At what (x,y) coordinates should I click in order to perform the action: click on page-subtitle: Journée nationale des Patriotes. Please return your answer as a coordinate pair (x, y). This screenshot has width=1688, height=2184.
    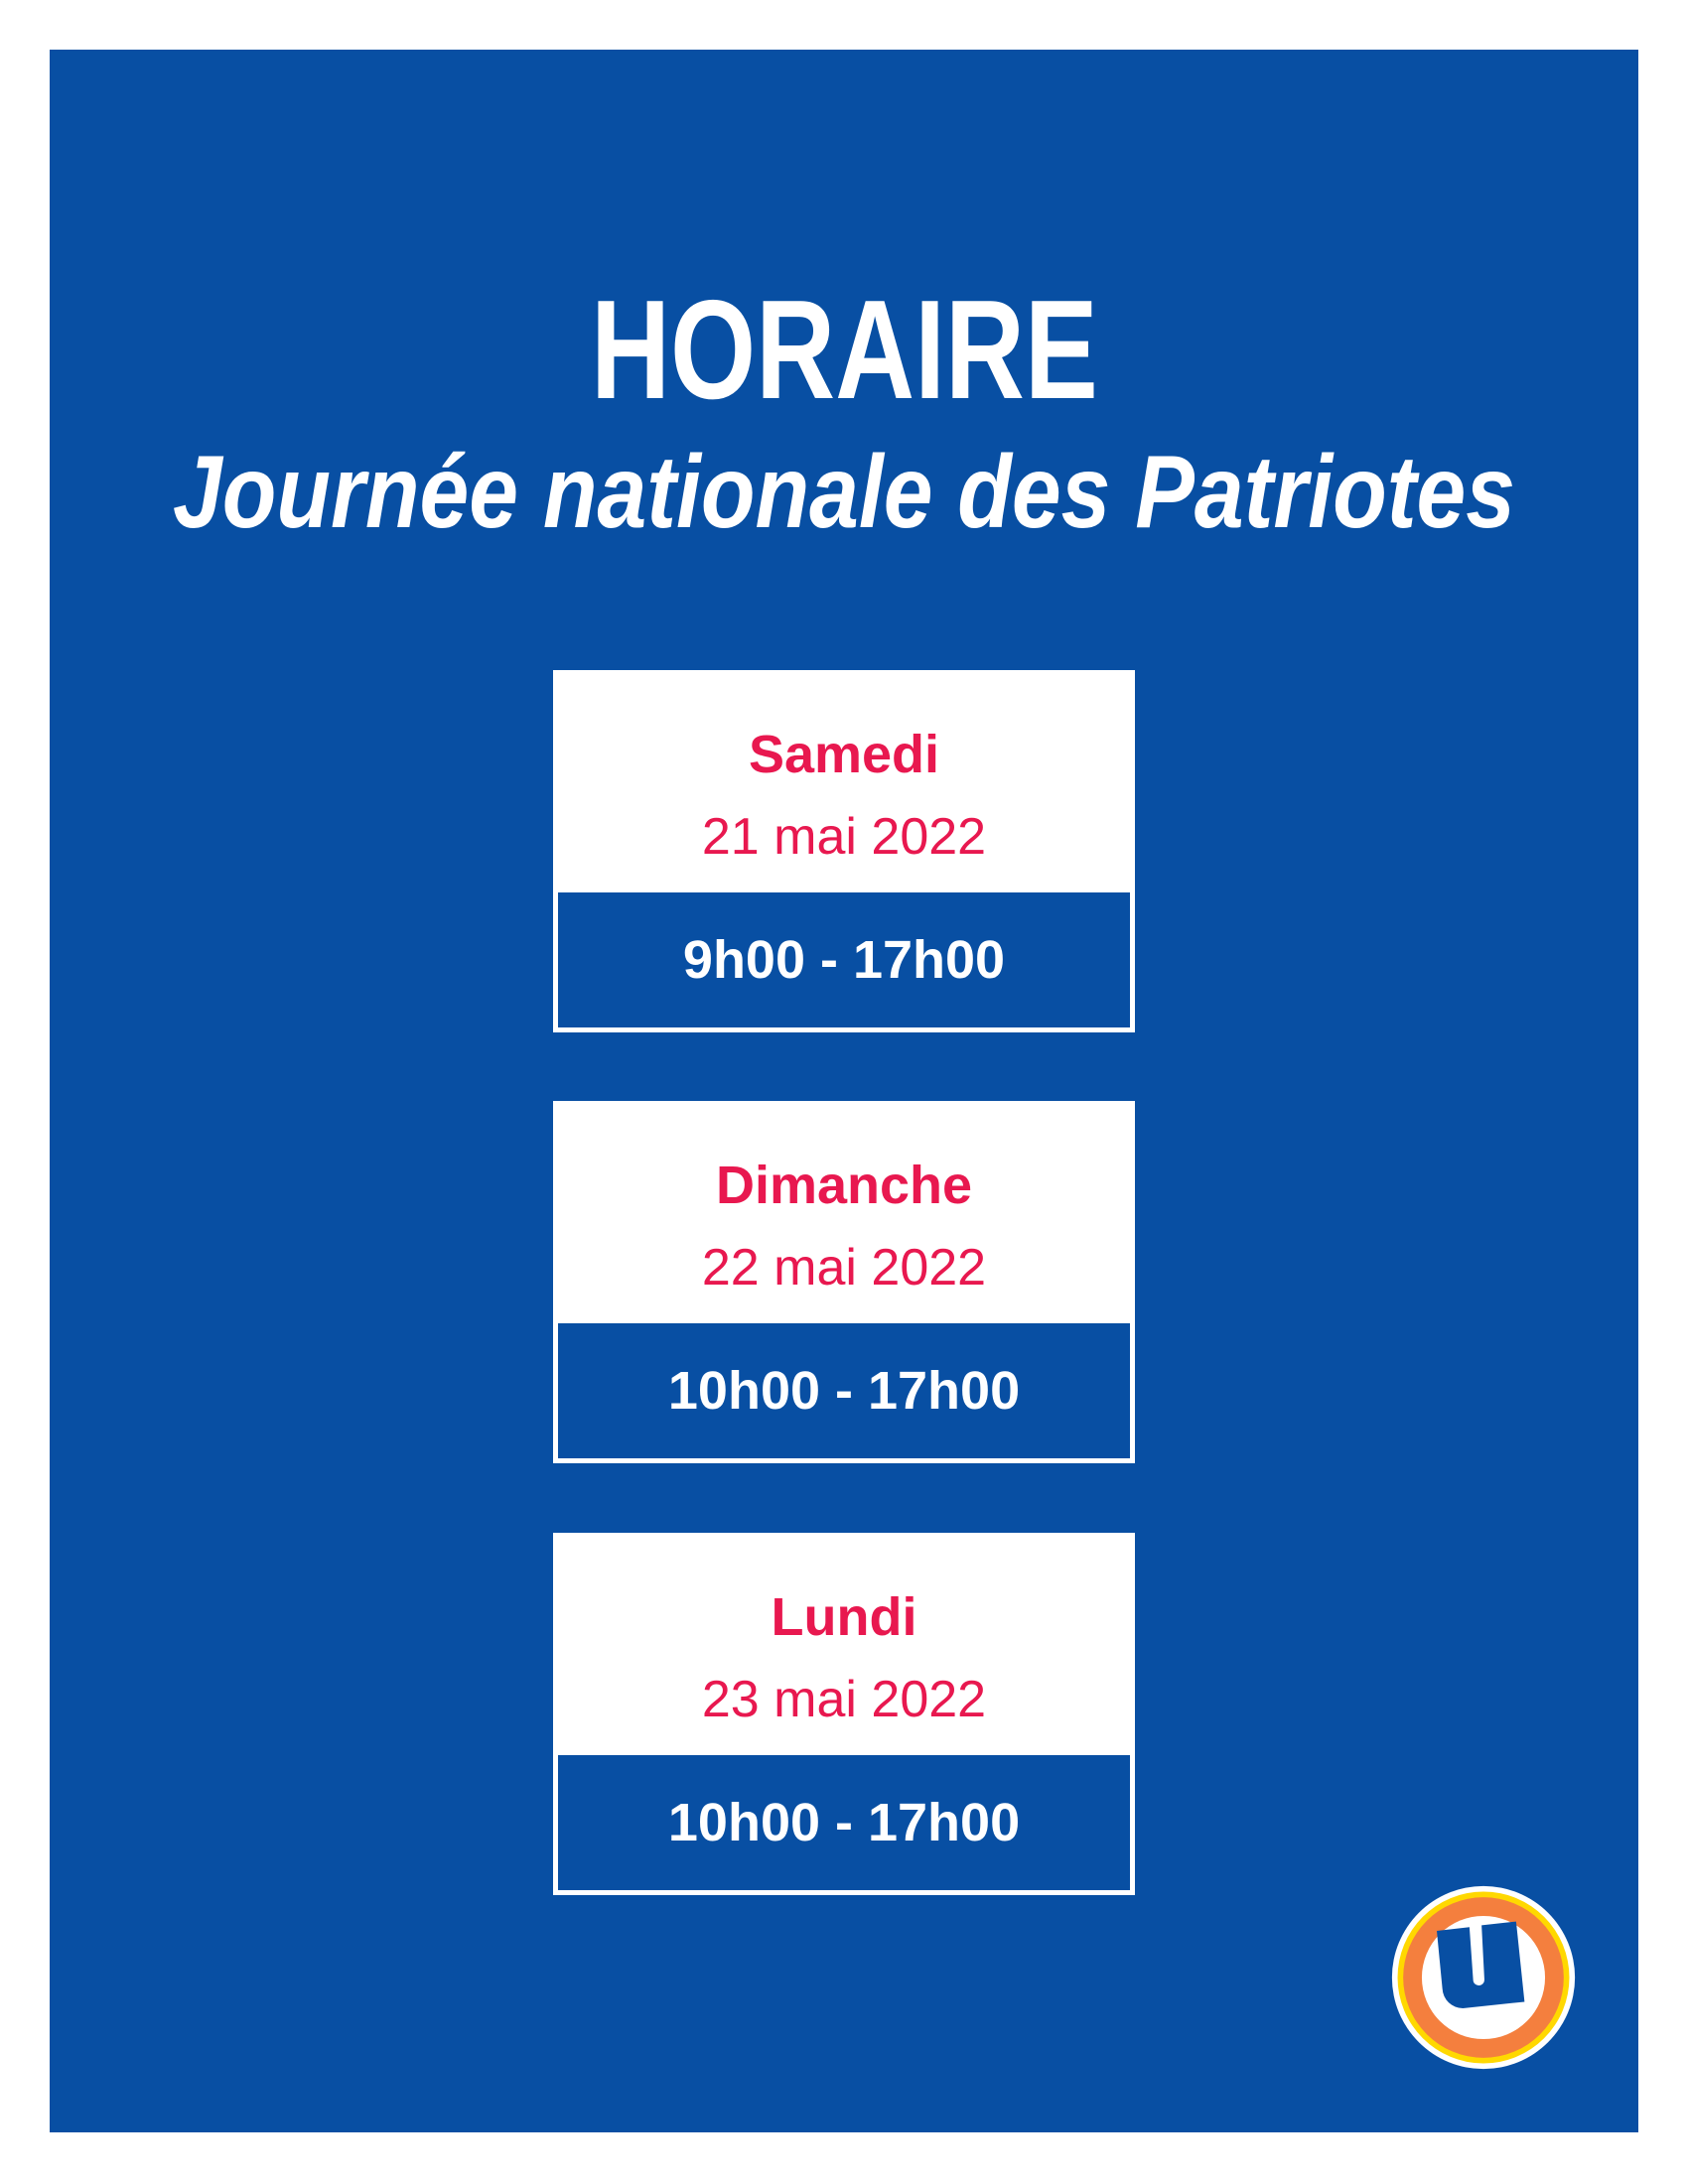
    Looking at the image, I should click on (844, 492).